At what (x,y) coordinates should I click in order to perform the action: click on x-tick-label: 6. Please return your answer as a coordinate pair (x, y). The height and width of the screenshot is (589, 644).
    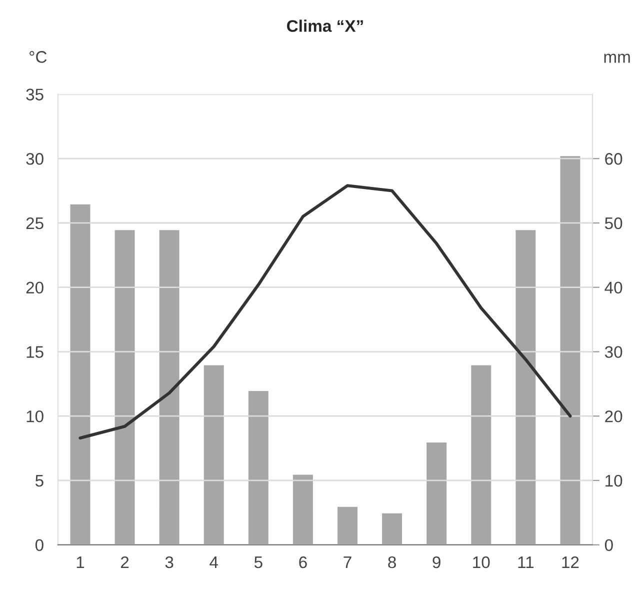
    Looking at the image, I should click on (303, 562).